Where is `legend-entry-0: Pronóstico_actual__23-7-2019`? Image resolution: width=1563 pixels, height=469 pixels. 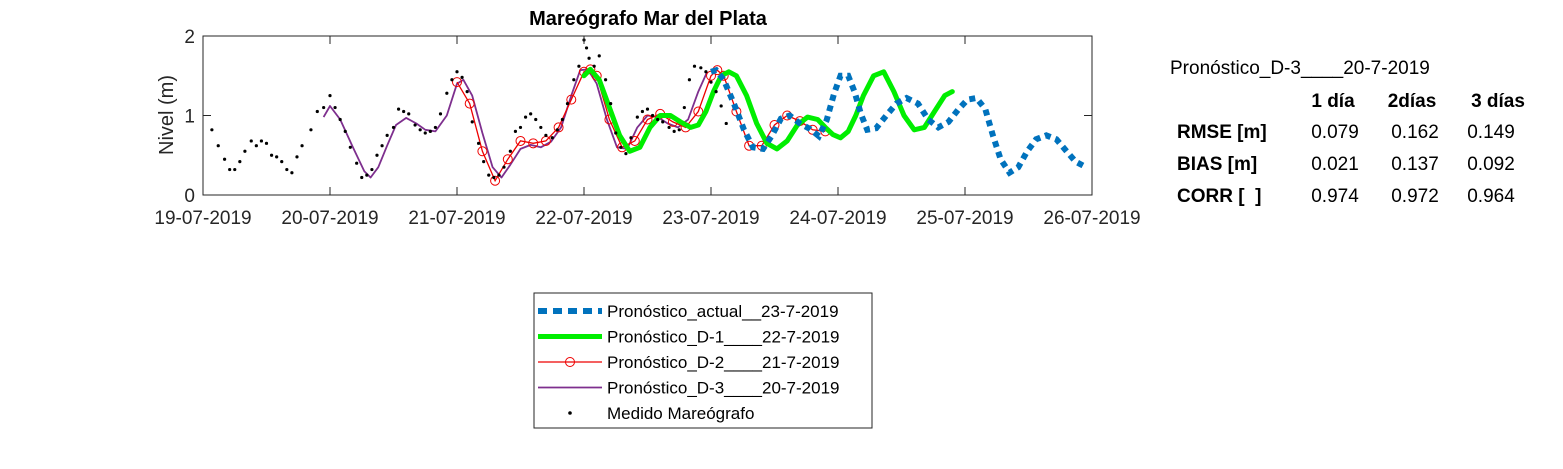 legend-entry-0: Pronóstico_actual__23-7-2019 is located at coordinates (688, 311).